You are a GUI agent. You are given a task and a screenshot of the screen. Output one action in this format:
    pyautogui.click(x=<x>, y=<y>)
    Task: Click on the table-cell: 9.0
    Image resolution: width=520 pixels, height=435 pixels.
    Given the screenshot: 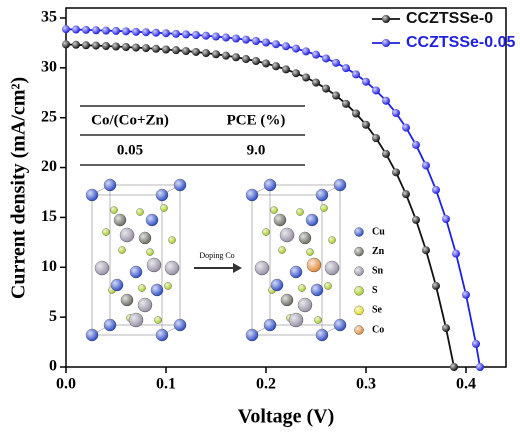 What is the action you would take?
    pyautogui.click(x=256, y=150)
    